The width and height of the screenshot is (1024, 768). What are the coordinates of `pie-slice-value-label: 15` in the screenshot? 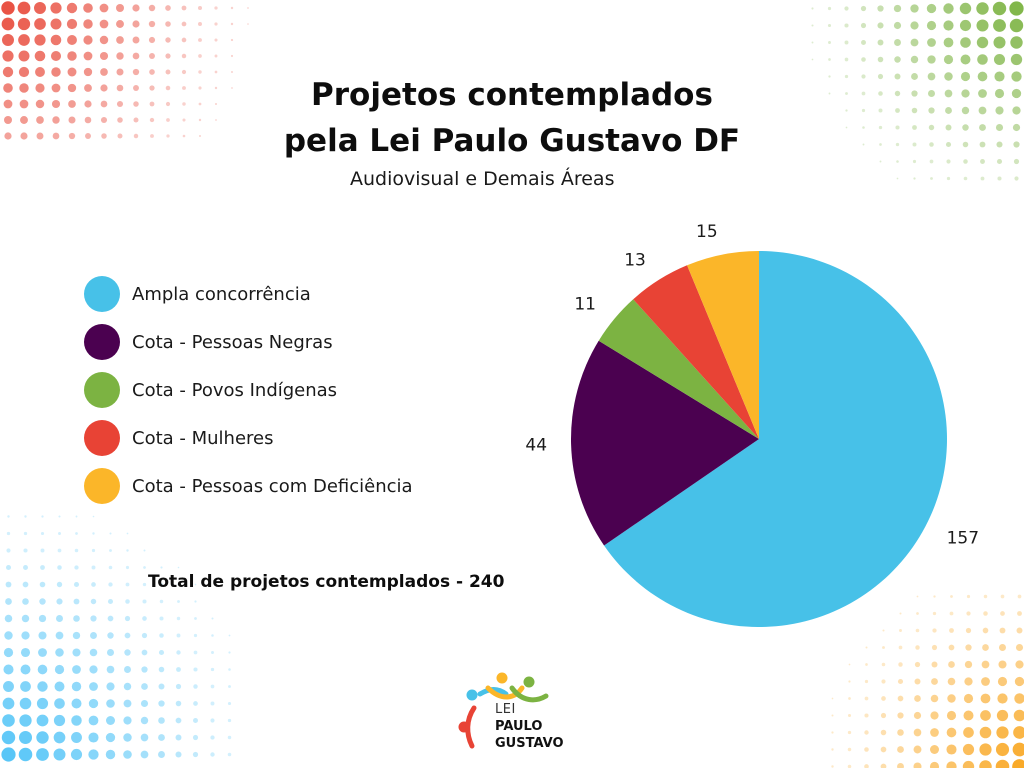 It's located at (707, 232).